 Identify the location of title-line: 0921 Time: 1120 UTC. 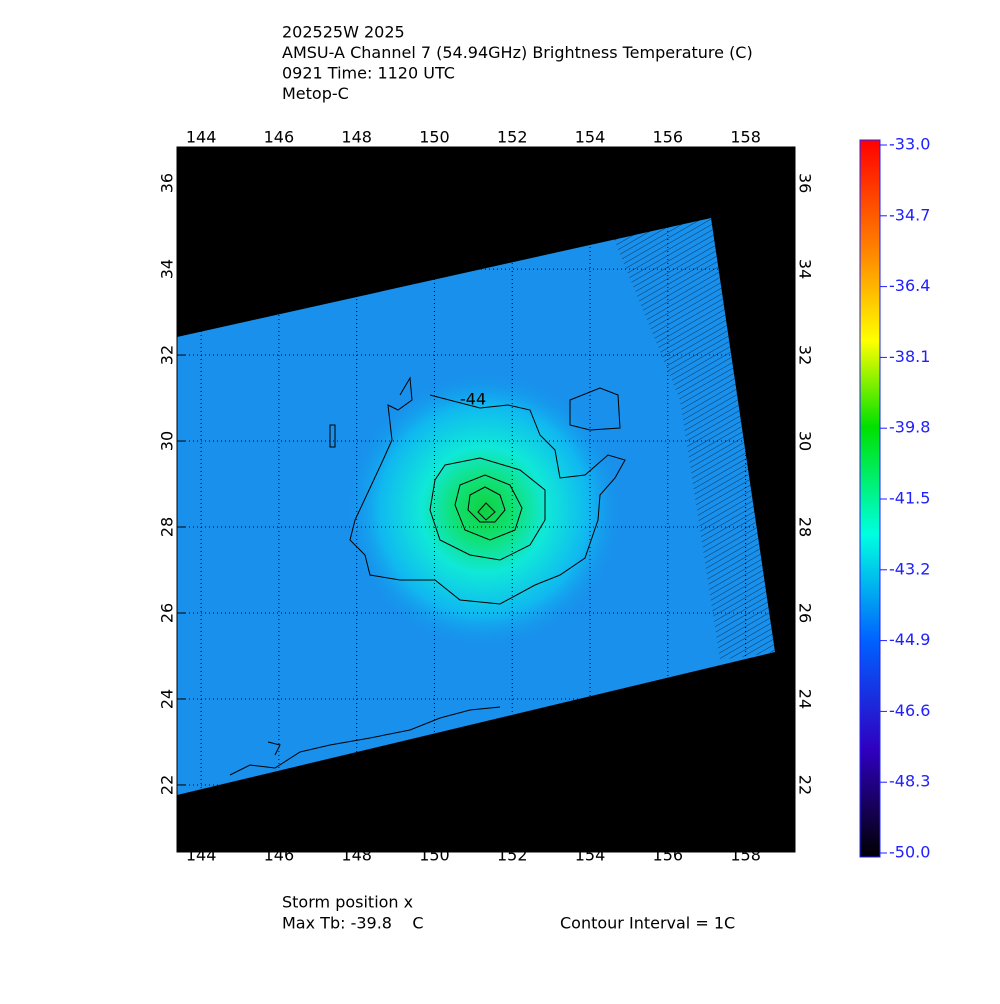
(368, 73).